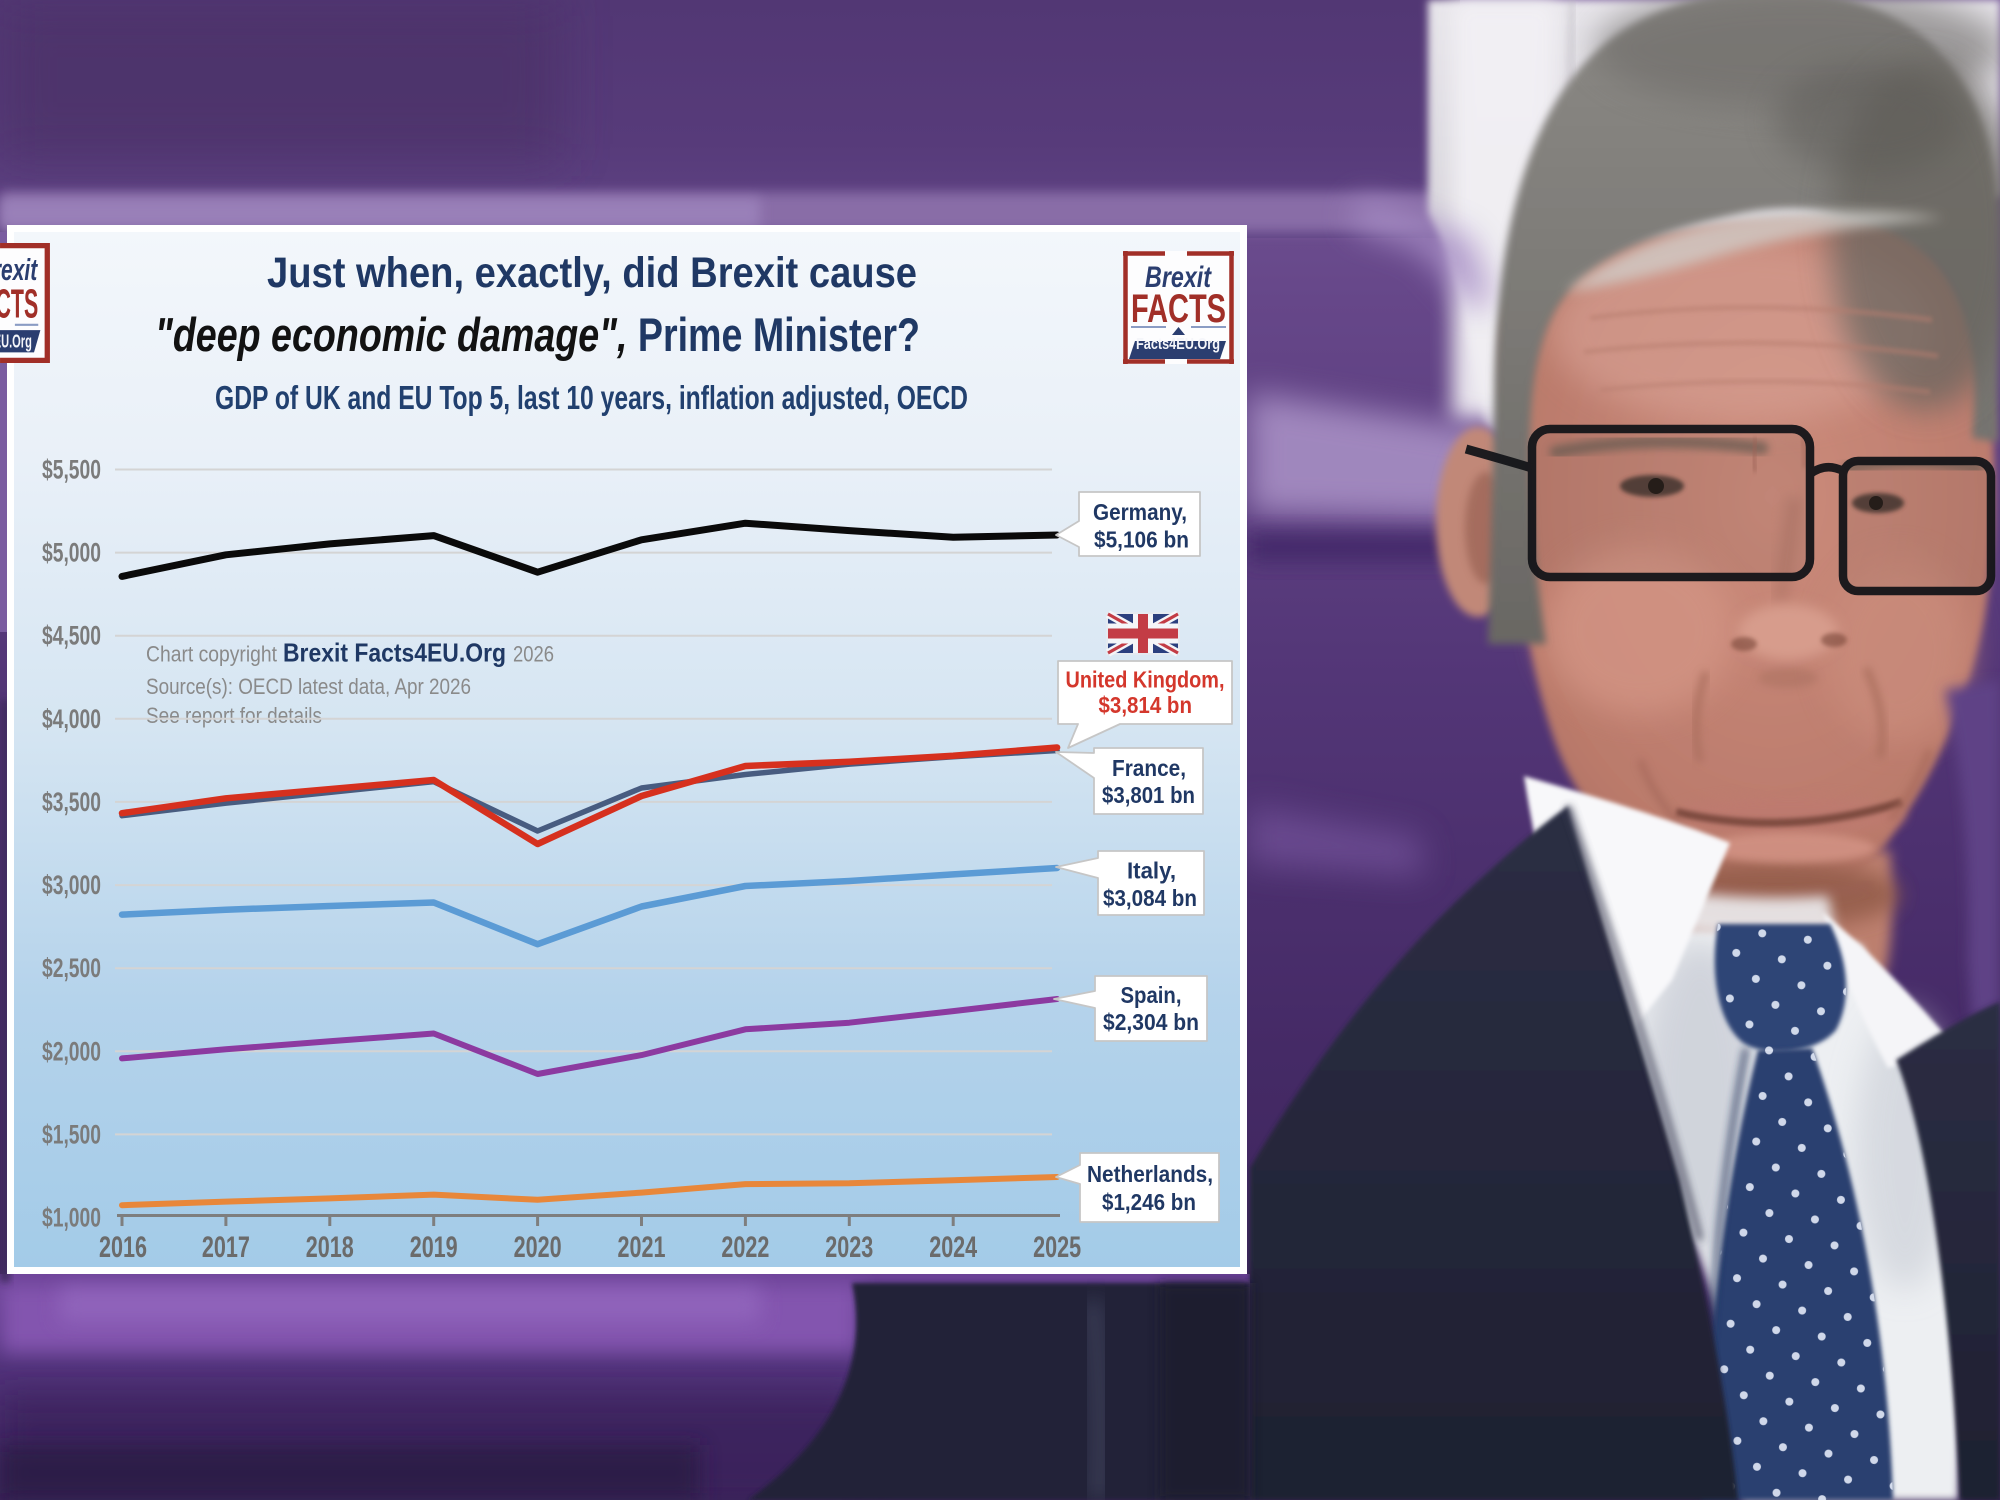 The image size is (2000, 1500). I want to click on svg-text: $2,304 bn, so click(1151, 1022).